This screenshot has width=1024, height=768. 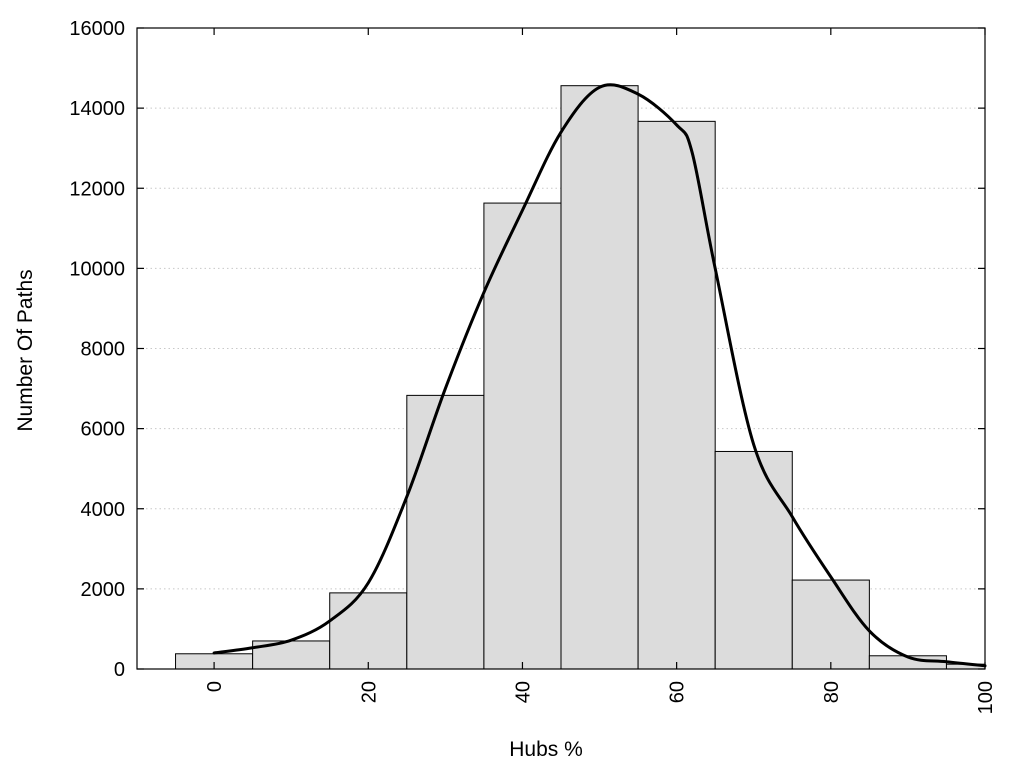 I want to click on x-tick-label: 60, so click(x=678, y=692).